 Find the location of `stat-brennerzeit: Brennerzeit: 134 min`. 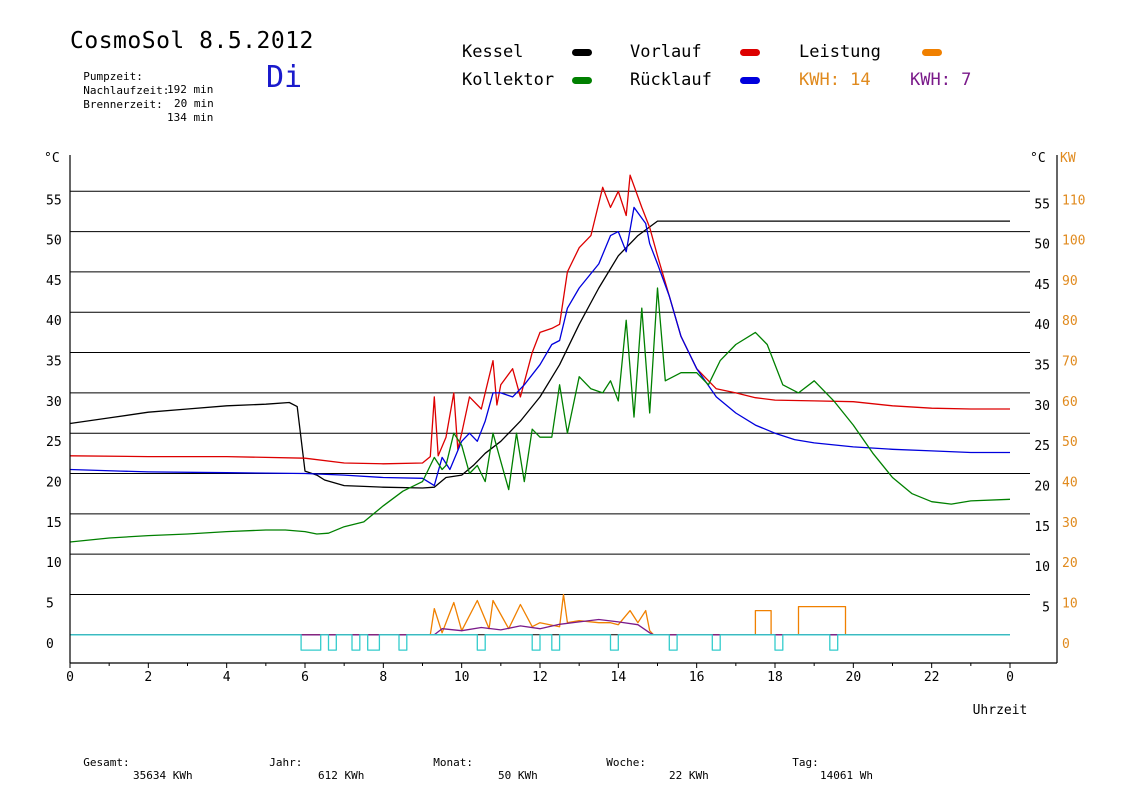

stat-brennerzeit: Brennerzeit: 134 min is located at coordinates (141, 104).